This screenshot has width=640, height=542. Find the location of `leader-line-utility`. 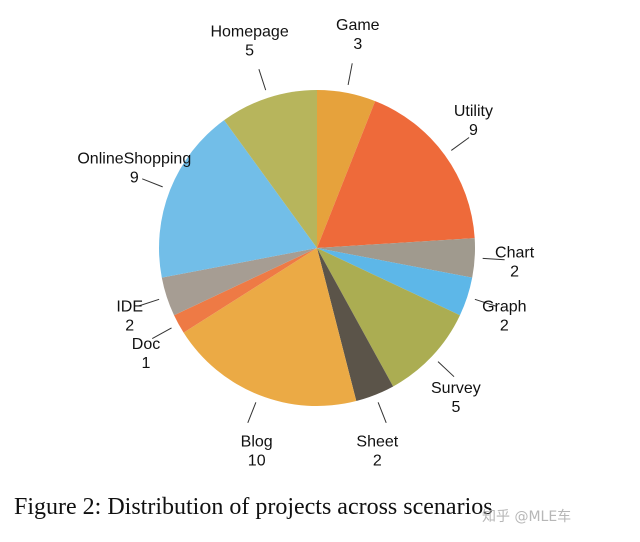

leader-line-utility is located at coordinates (460, 144).